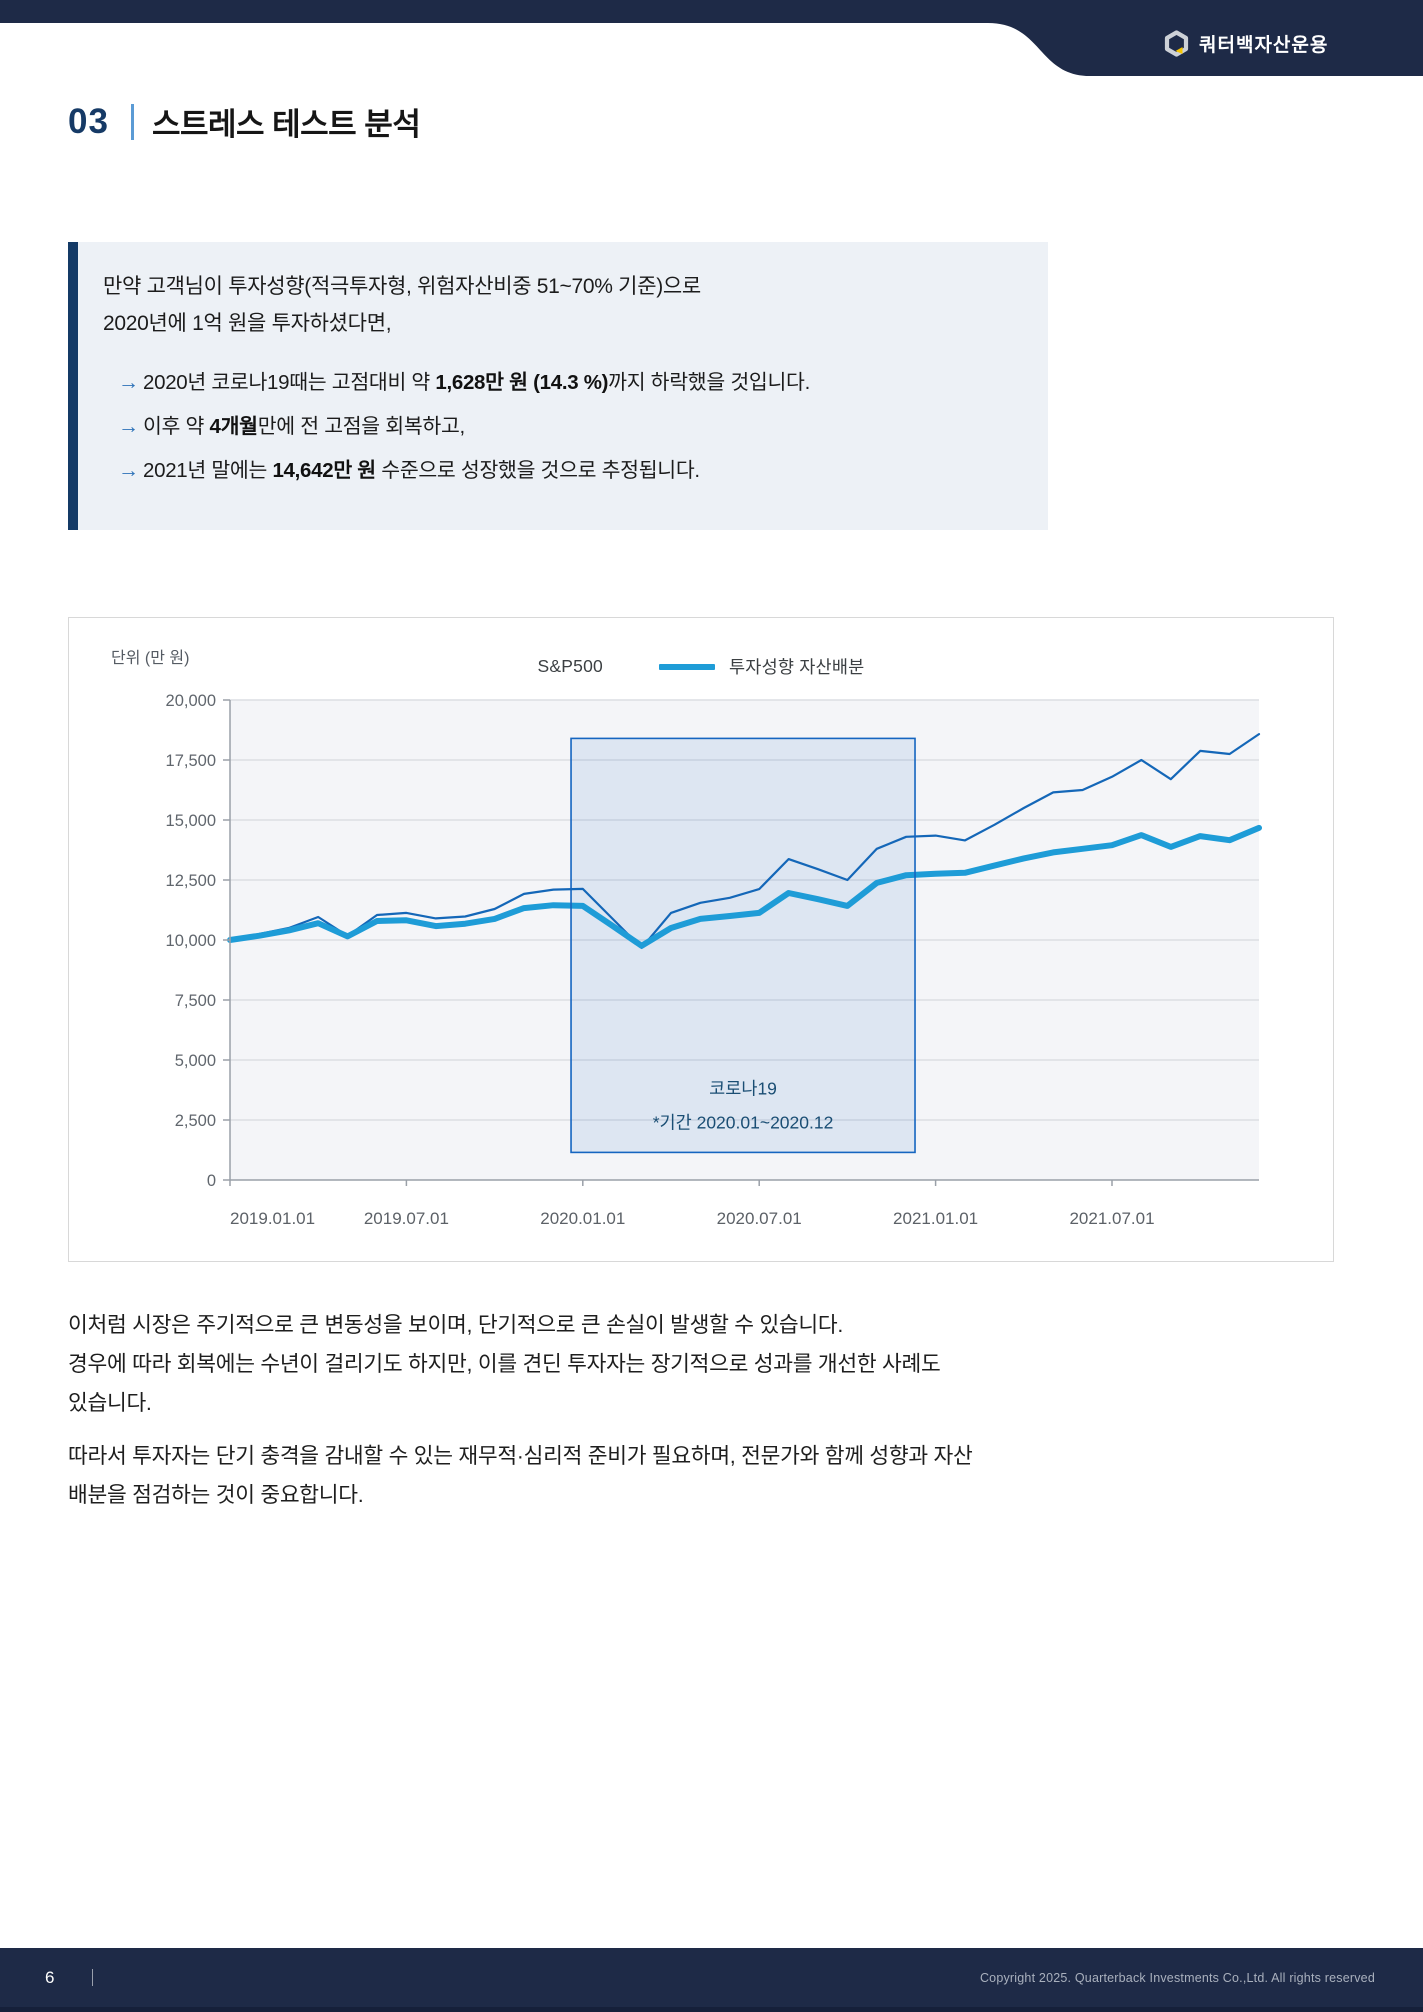 Image resolution: width=1423 pixels, height=2012 pixels. I want to click on y-tick-label-10000: 10,000, so click(191, 941).